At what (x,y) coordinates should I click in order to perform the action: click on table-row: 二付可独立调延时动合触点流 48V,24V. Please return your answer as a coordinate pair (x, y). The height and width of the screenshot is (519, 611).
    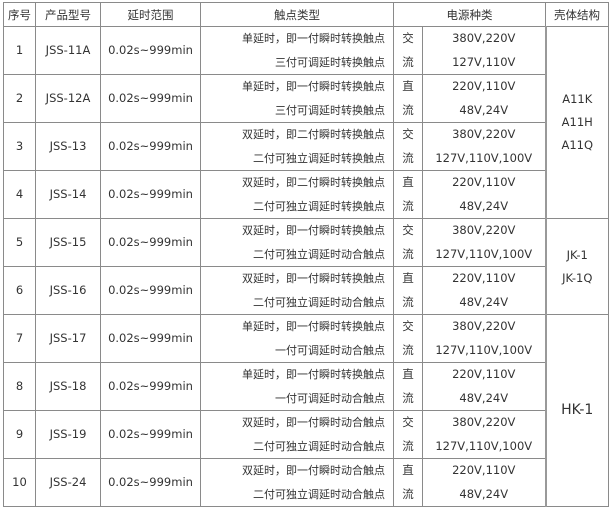
    Looking at the image, I should click on (306, 494).